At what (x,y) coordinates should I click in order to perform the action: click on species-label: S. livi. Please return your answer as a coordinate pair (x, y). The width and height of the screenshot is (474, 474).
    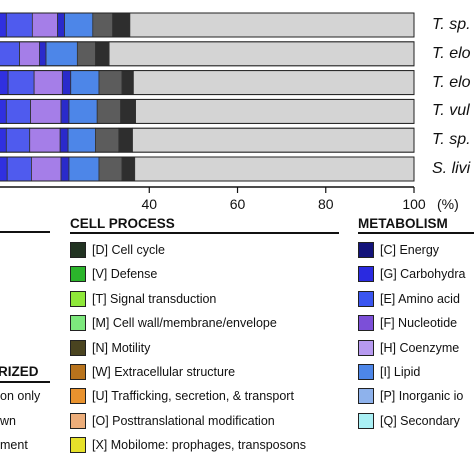
    Looking at the image, I should click on (451, 168).